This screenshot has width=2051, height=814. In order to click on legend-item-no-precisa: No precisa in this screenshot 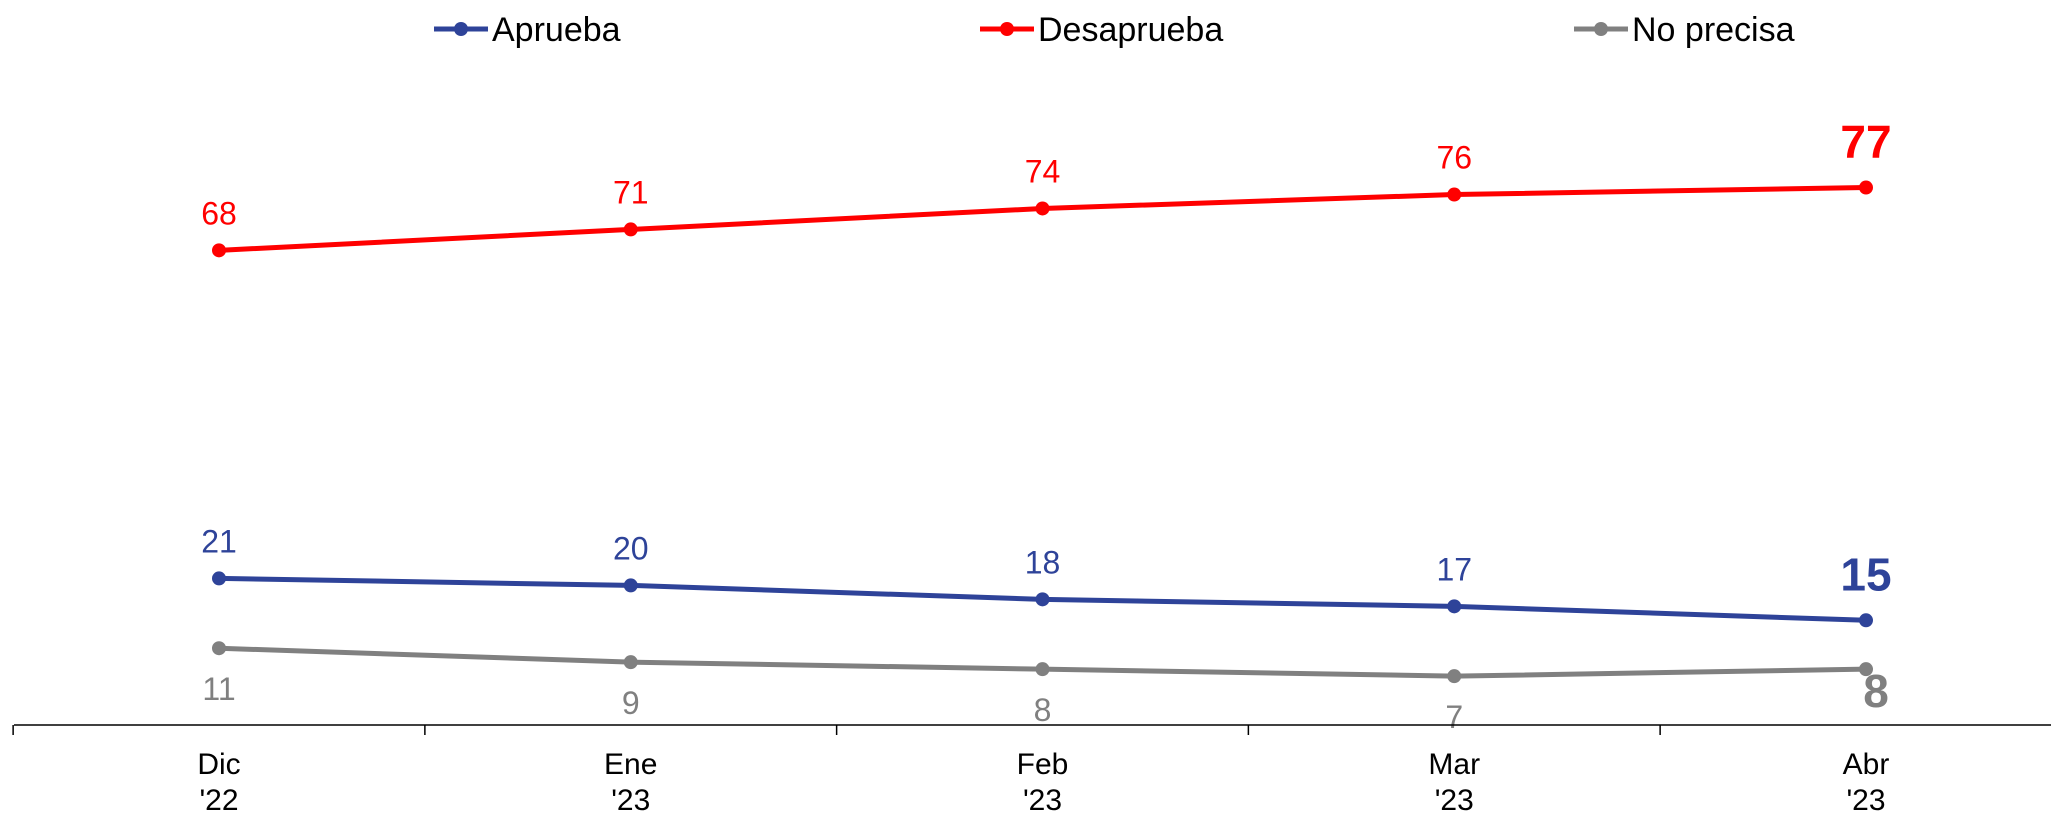, I will do `click(1684, 30)`.